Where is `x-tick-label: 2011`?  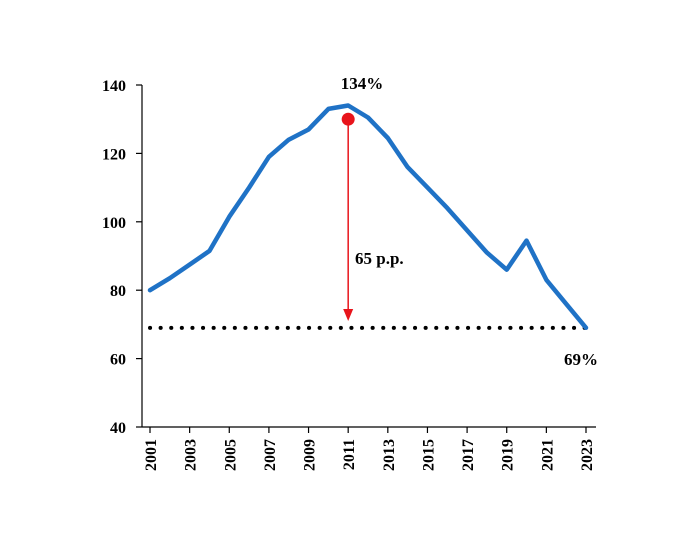 x-tick-label: 2011 is located at coordinates (349, 454).